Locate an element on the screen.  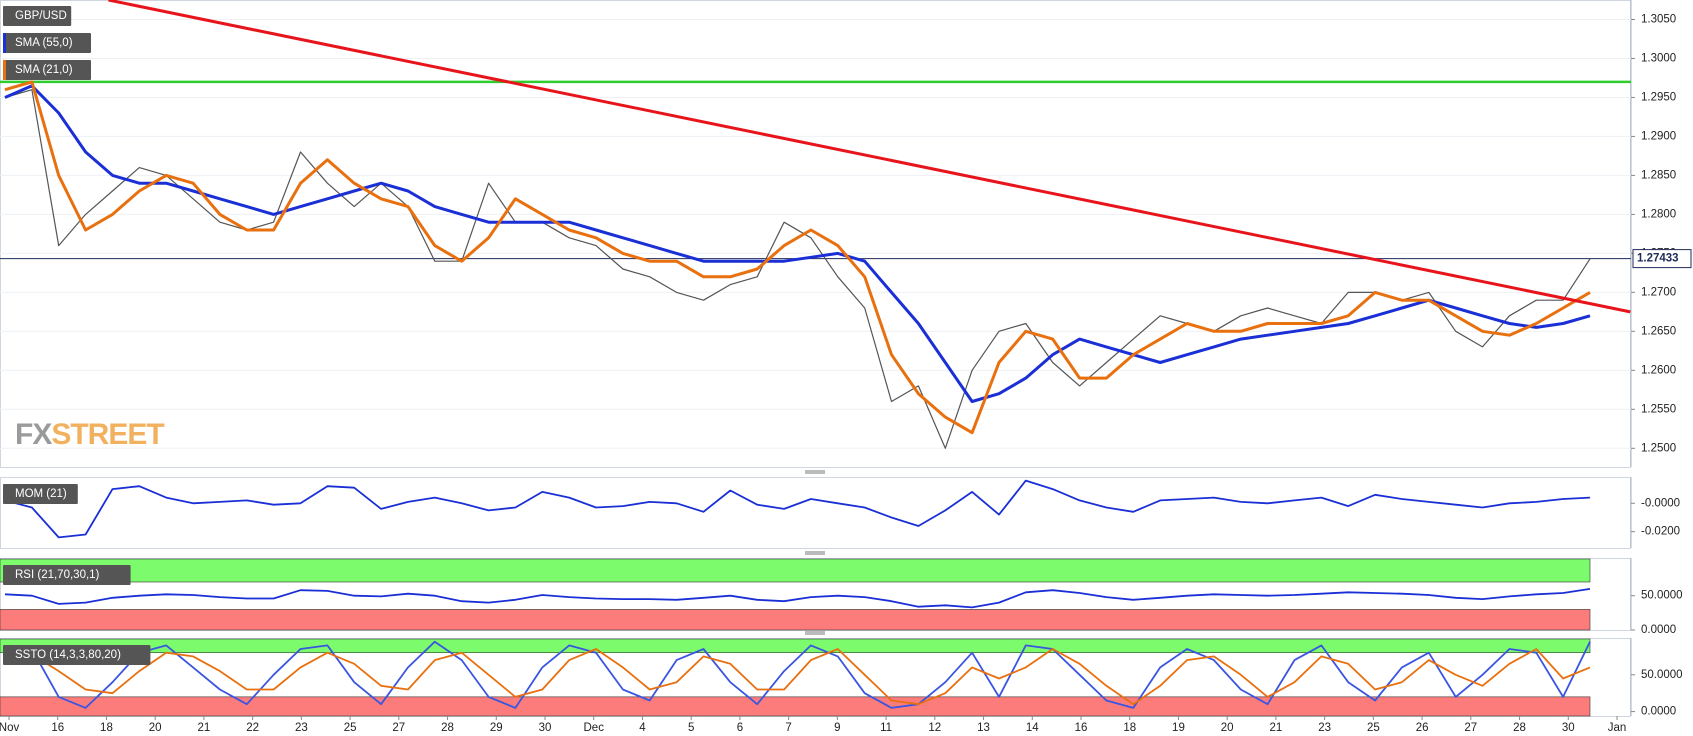
x-tick-label: 9 is located at coordinates (837, 728).